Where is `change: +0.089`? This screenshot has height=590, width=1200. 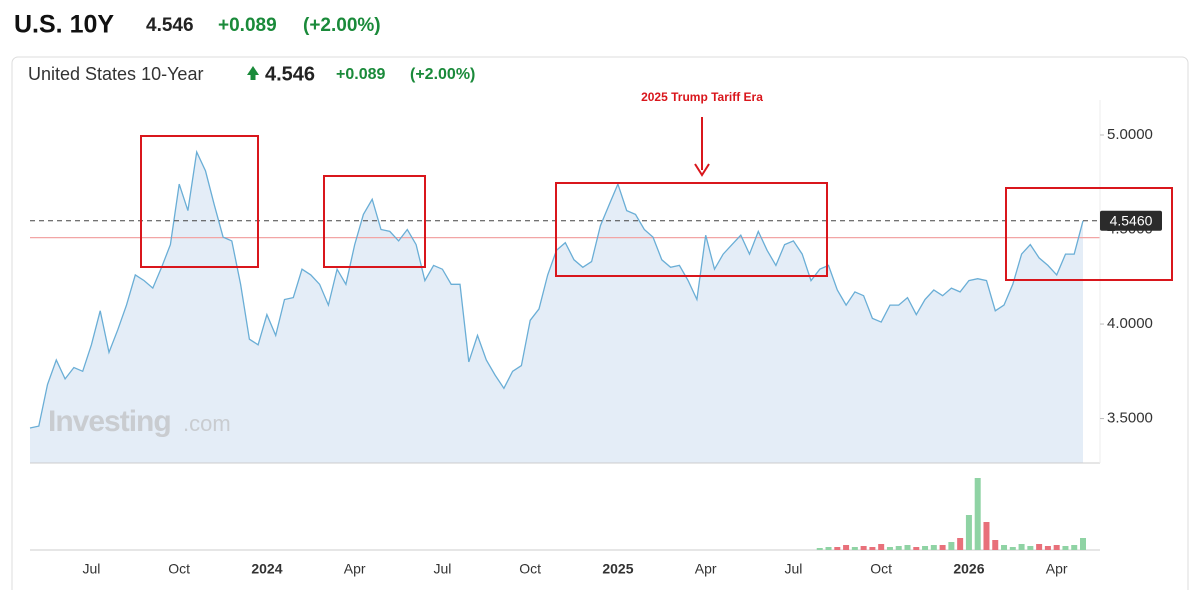
change: +0.089 is located at coordinates (360, 74).